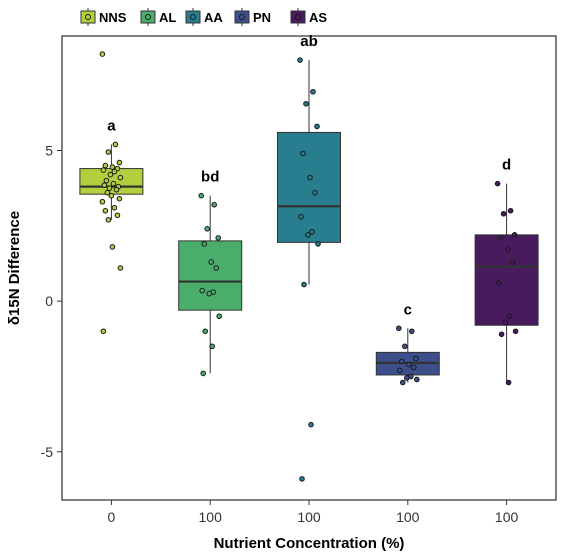 Image resolution: width=561 pixels, height=554 pixels. I want to click on y-axis: -5 0 5, so click(51, 301).